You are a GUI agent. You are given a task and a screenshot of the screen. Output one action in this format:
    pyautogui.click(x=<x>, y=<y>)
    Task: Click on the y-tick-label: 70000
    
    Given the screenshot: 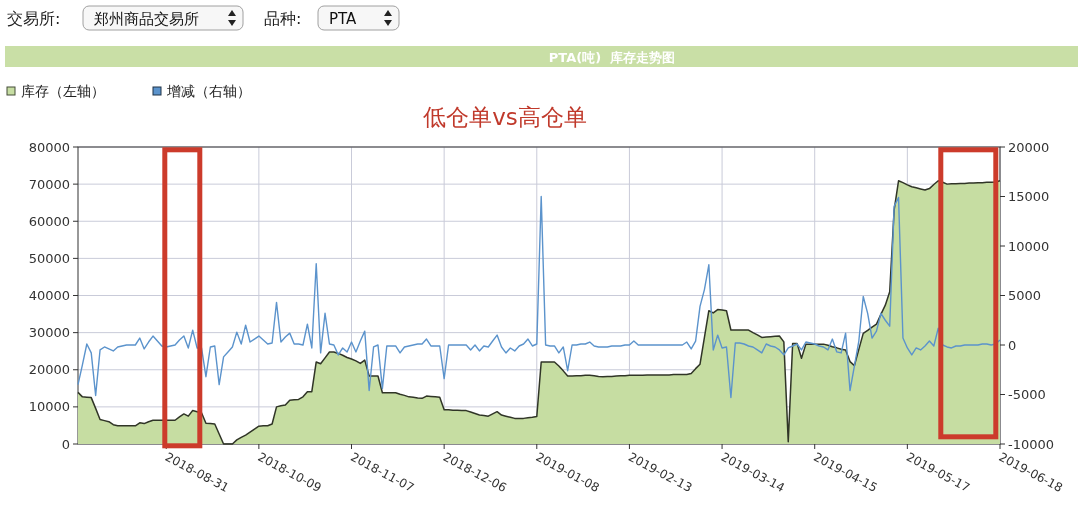 What is the action you would take?
    pyautogui.click(x=49, y=184)
    